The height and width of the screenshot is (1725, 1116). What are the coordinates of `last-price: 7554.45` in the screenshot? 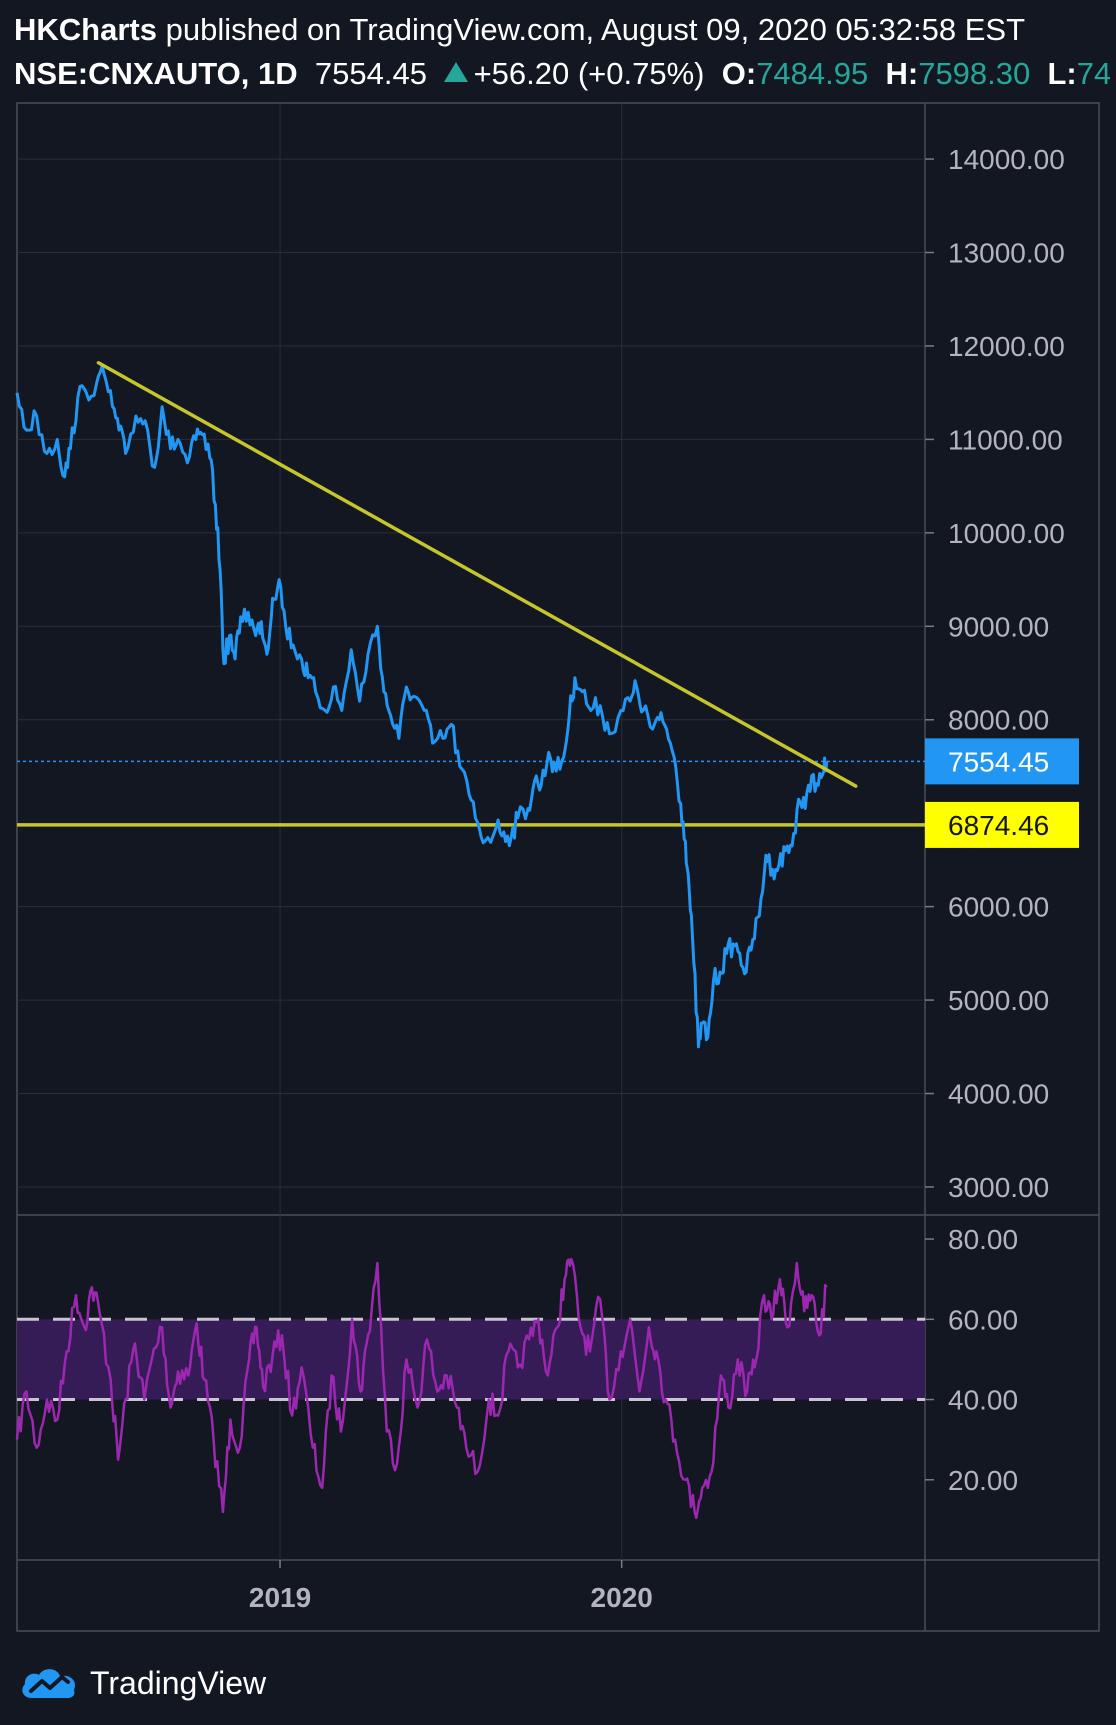 It's located at (370, 73).